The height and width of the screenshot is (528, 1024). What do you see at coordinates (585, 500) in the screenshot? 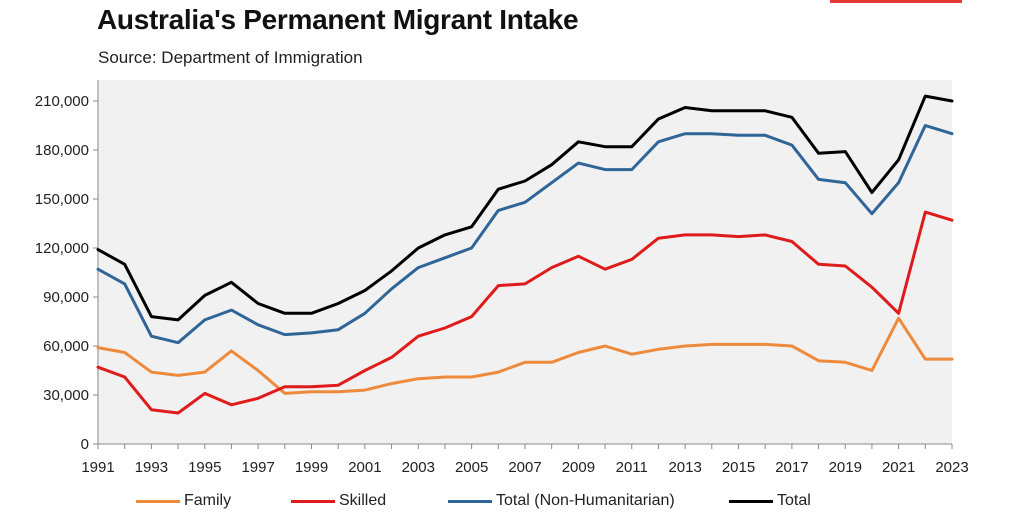
I see `legend-label-nonhum: Total (Non-Humanitarian)` at bounding box center [585, 500].